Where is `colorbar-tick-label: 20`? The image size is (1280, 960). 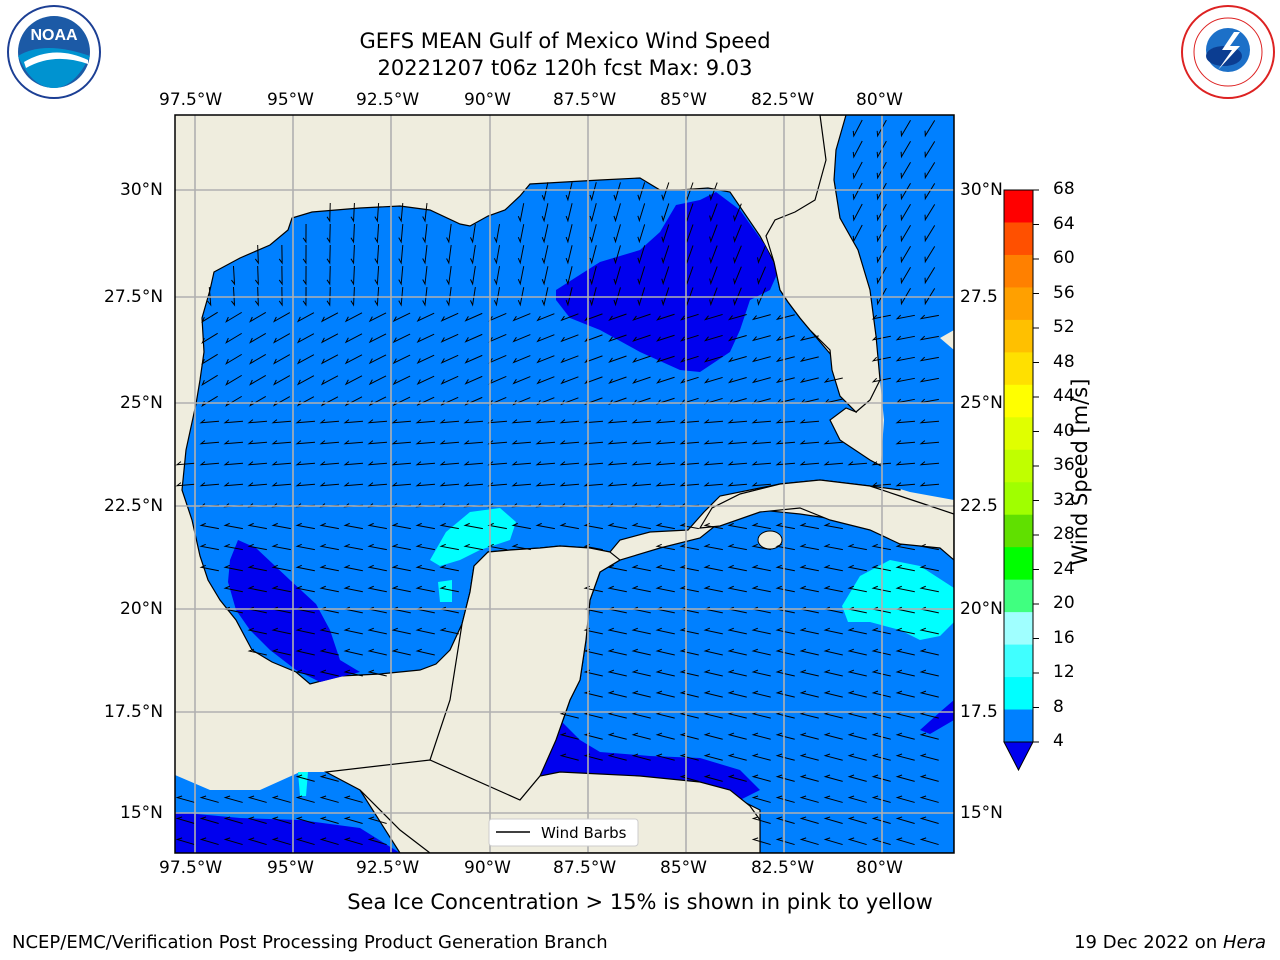 colorbar-tick-label: 20 is located at coordinates (1064, 603).